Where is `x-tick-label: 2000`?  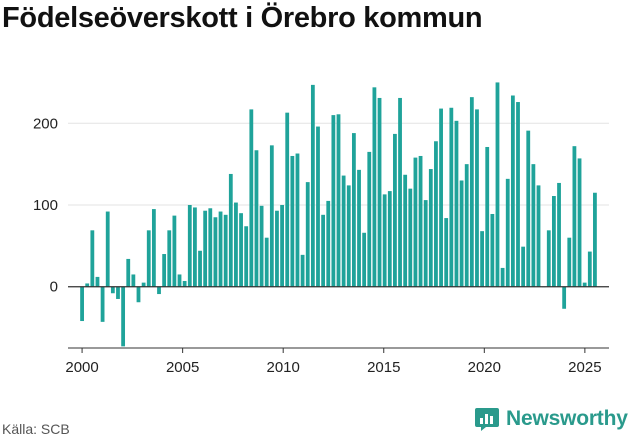 x-tick-label: 2000 is located at coordinates (81, 367).